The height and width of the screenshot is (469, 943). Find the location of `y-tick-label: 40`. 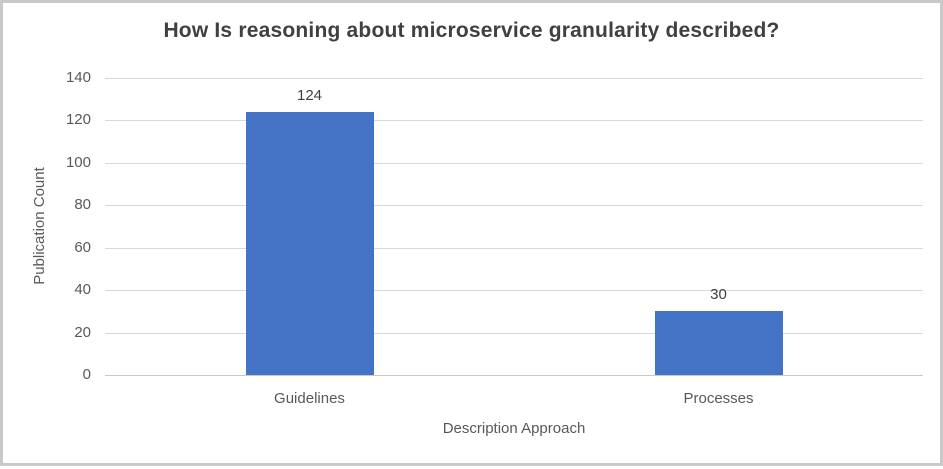

y-tick-label: 40 is located at coordinates (82, 290).